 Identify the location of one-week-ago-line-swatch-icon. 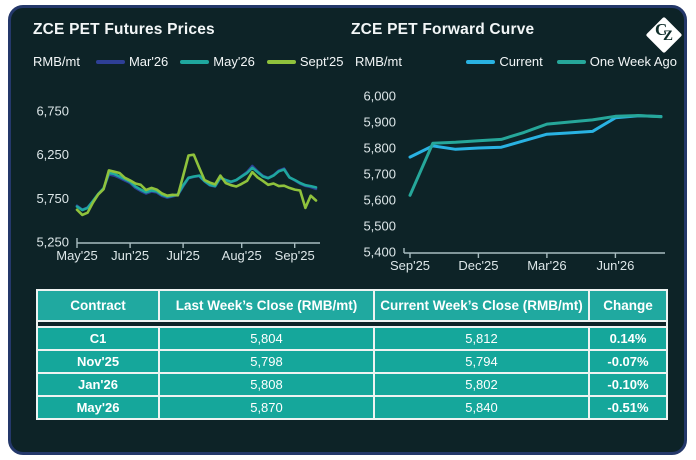
(571, 61).